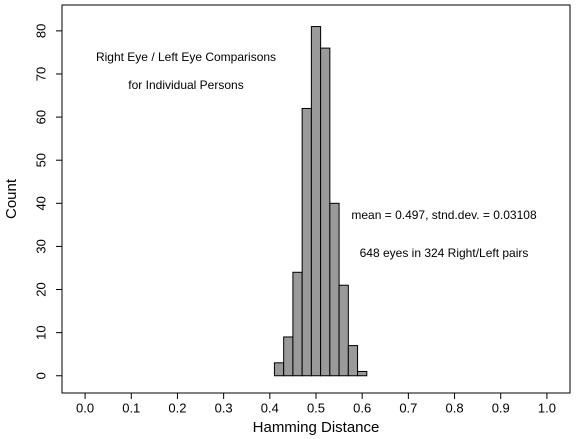 This screenshot has height=439, width=577. What do you see at coordinates (40, 160) in the screenshot?
I see `y-tick-label: 50` at bounding box center [40, 160].